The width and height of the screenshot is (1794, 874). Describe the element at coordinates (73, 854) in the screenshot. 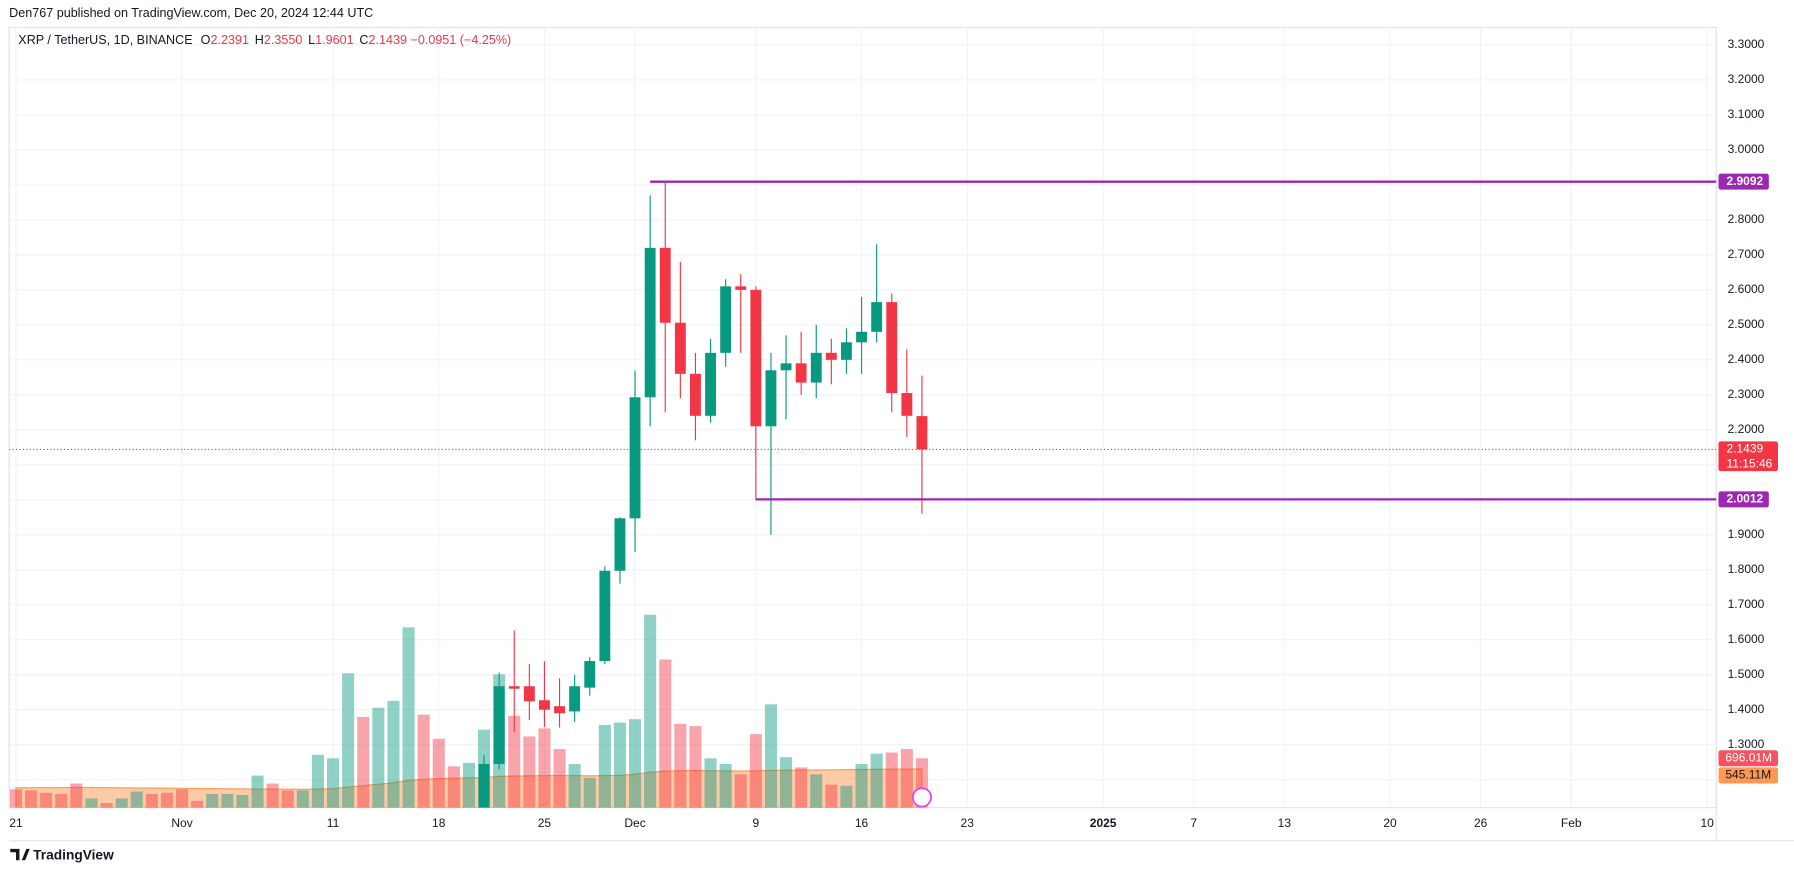

I see `footer: TradingView` at that location.